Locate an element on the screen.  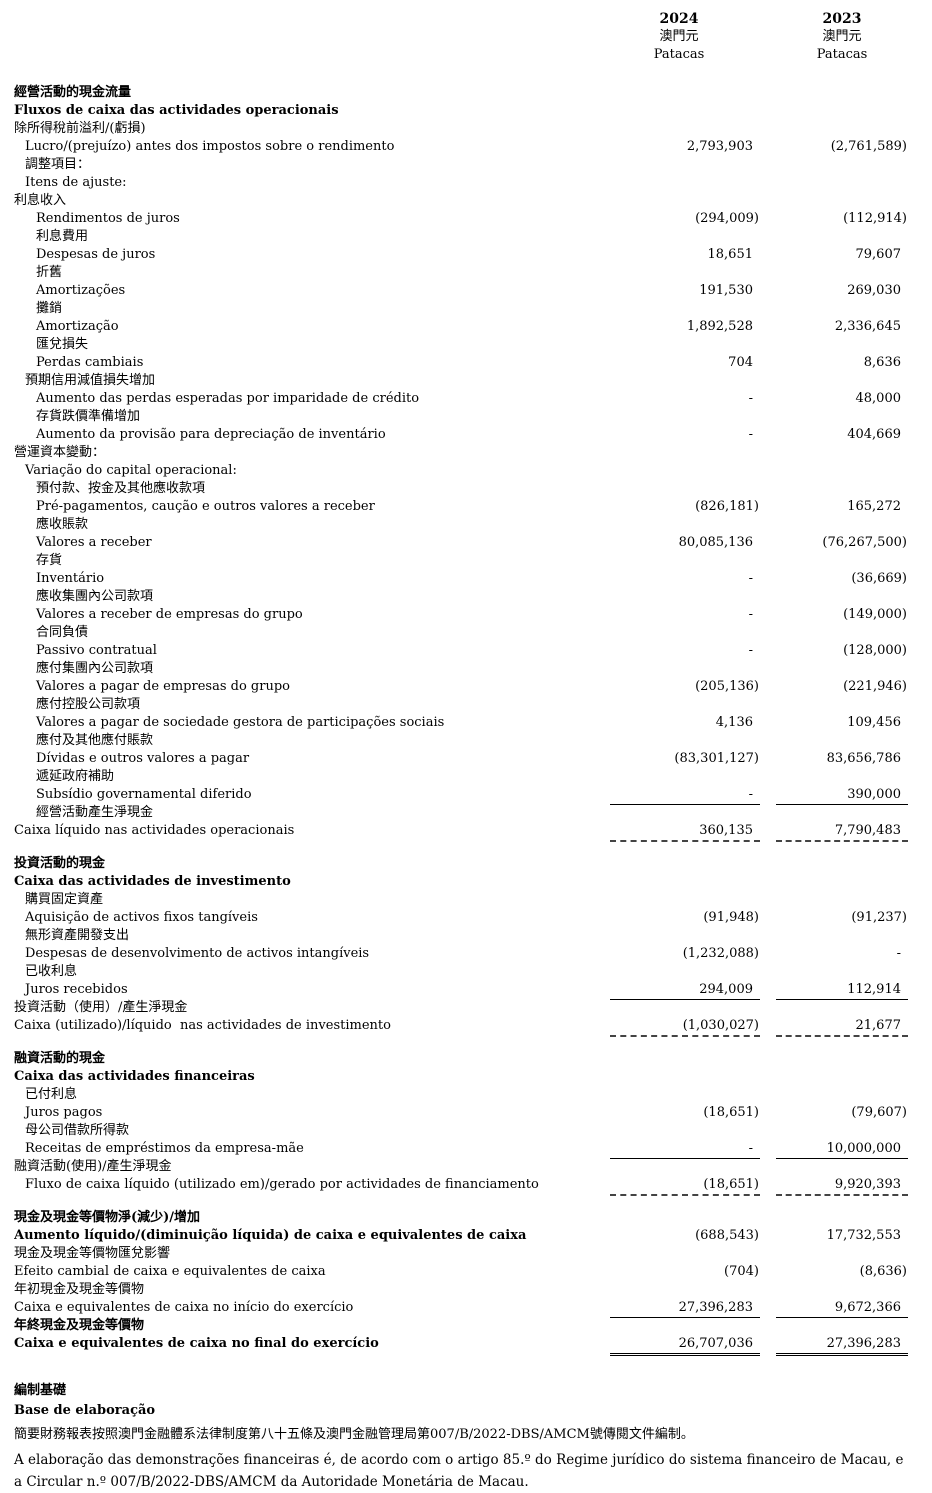
currency-zh-2024: 澳門元 is located at coordinates (679, 36).